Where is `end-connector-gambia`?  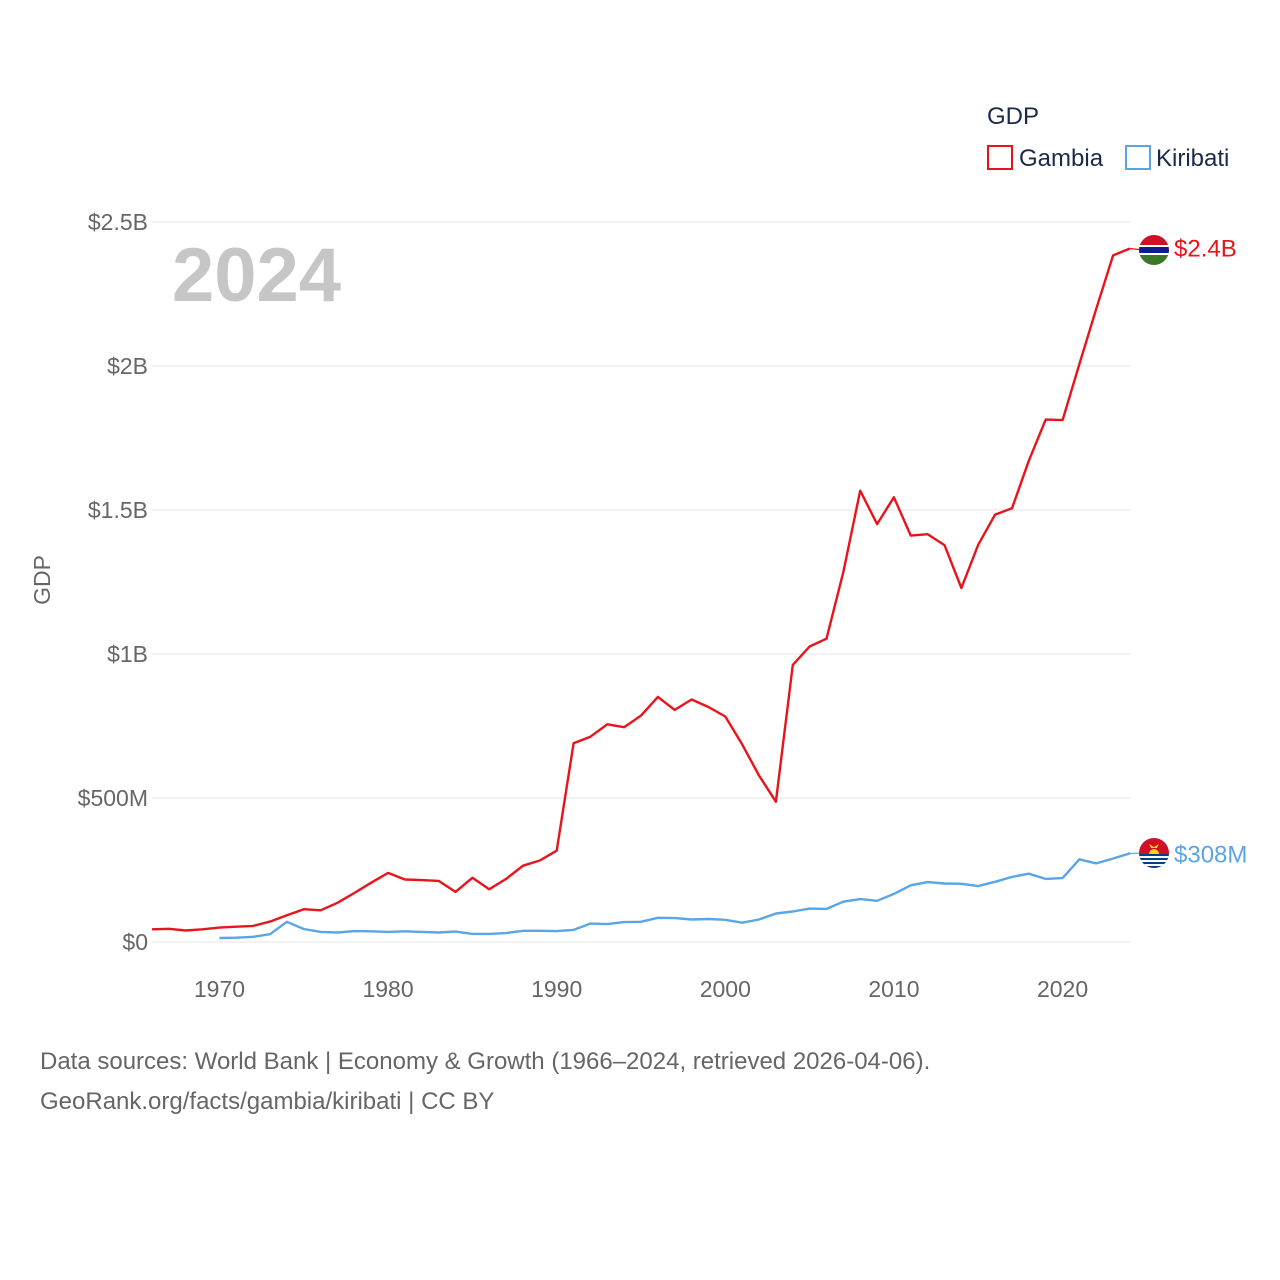 end-connector-gambia is located at coordinates (1134, 249).